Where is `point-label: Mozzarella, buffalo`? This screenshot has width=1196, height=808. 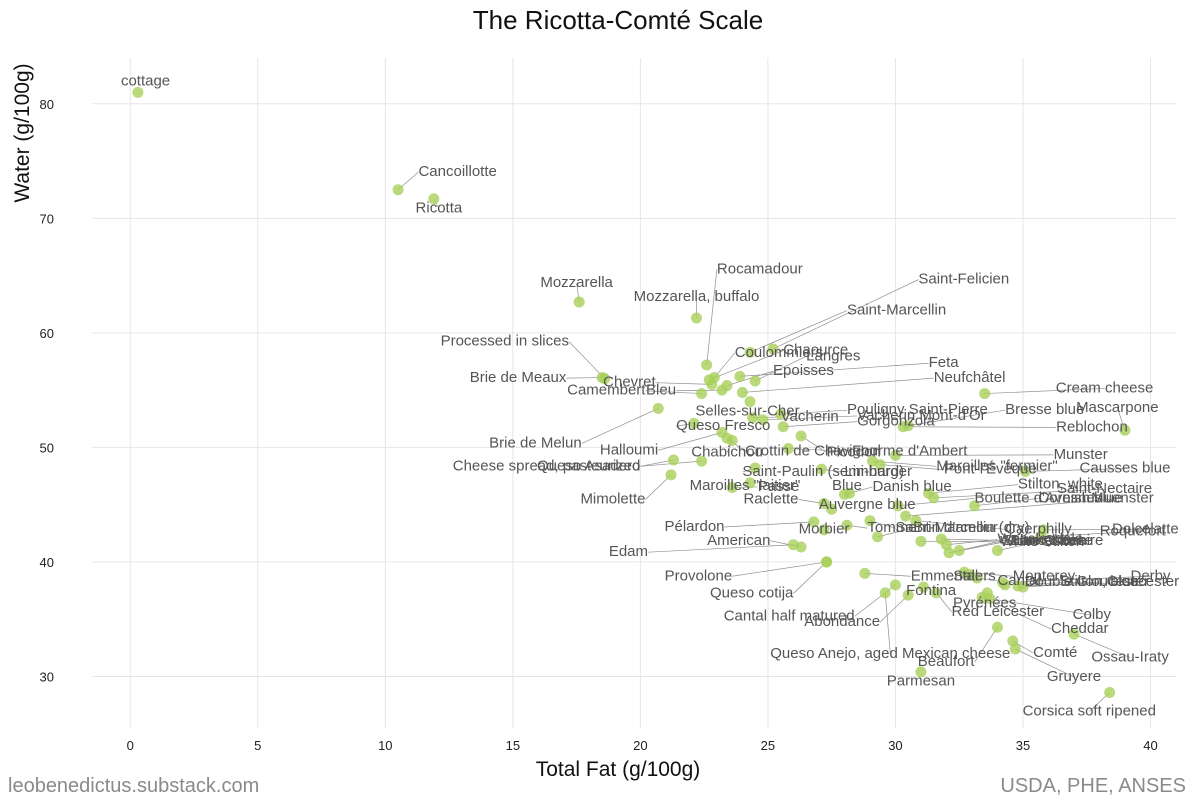 point-label: Mozzarella, buffalo is located at coordinates (697, 296).